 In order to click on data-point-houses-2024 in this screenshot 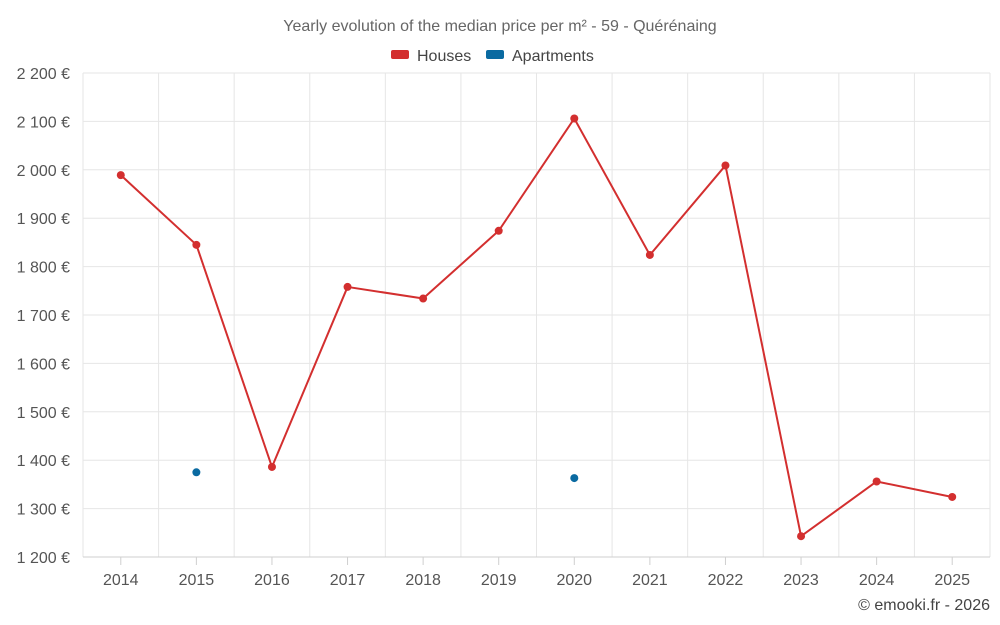, I will do `click(876, 481)`.